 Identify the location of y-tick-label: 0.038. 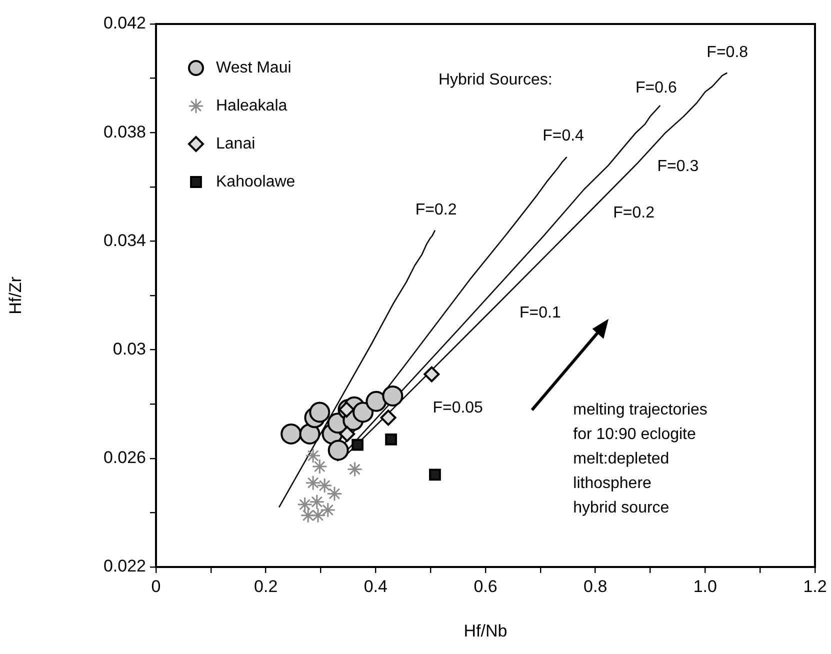
(124, 132).